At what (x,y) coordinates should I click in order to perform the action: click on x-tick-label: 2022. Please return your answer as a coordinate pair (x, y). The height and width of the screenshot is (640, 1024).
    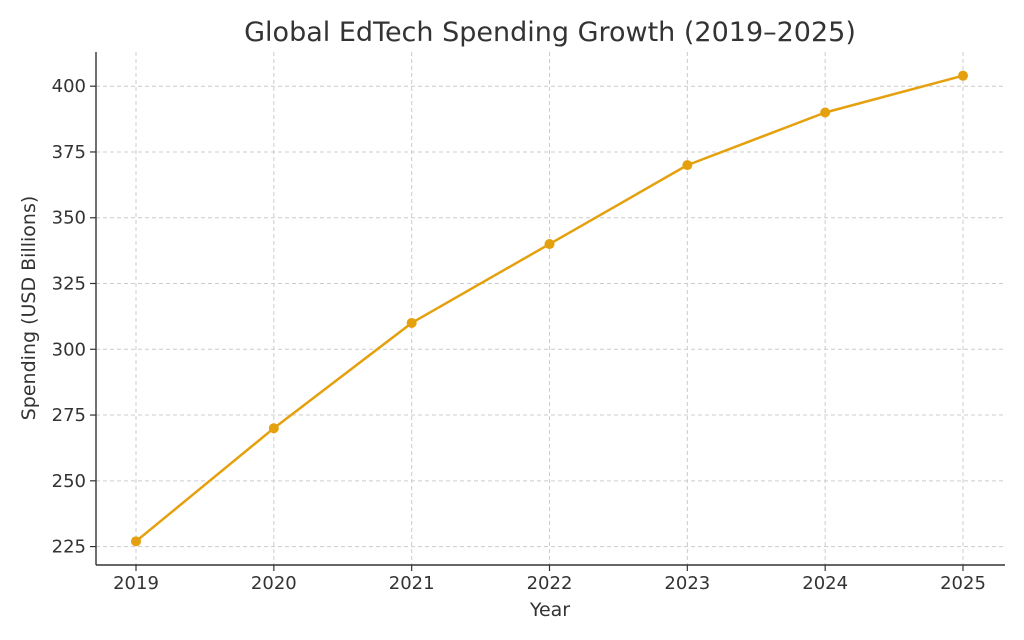
    Looking at the image, I should click on (550, 583).